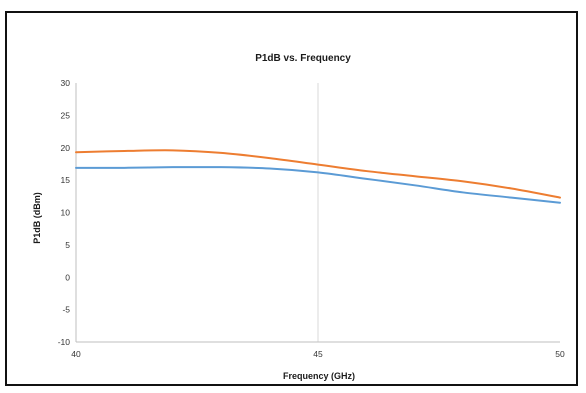 The image size is (586, 393). I want to click on y-tick-label-2: 0, so click(67, 277).